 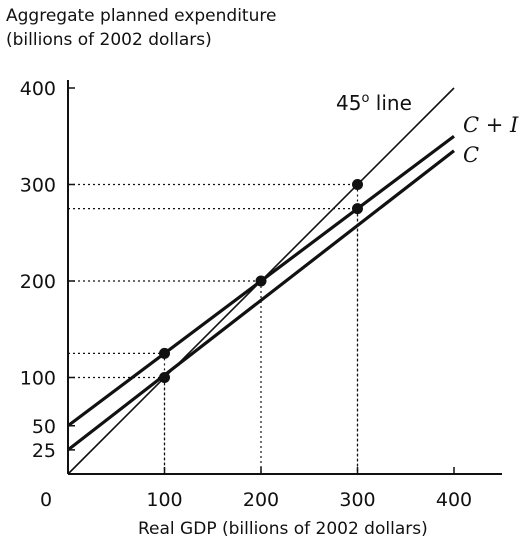 I want to click on series-labels: 45o line C + I C, so click(x=427, y=129).